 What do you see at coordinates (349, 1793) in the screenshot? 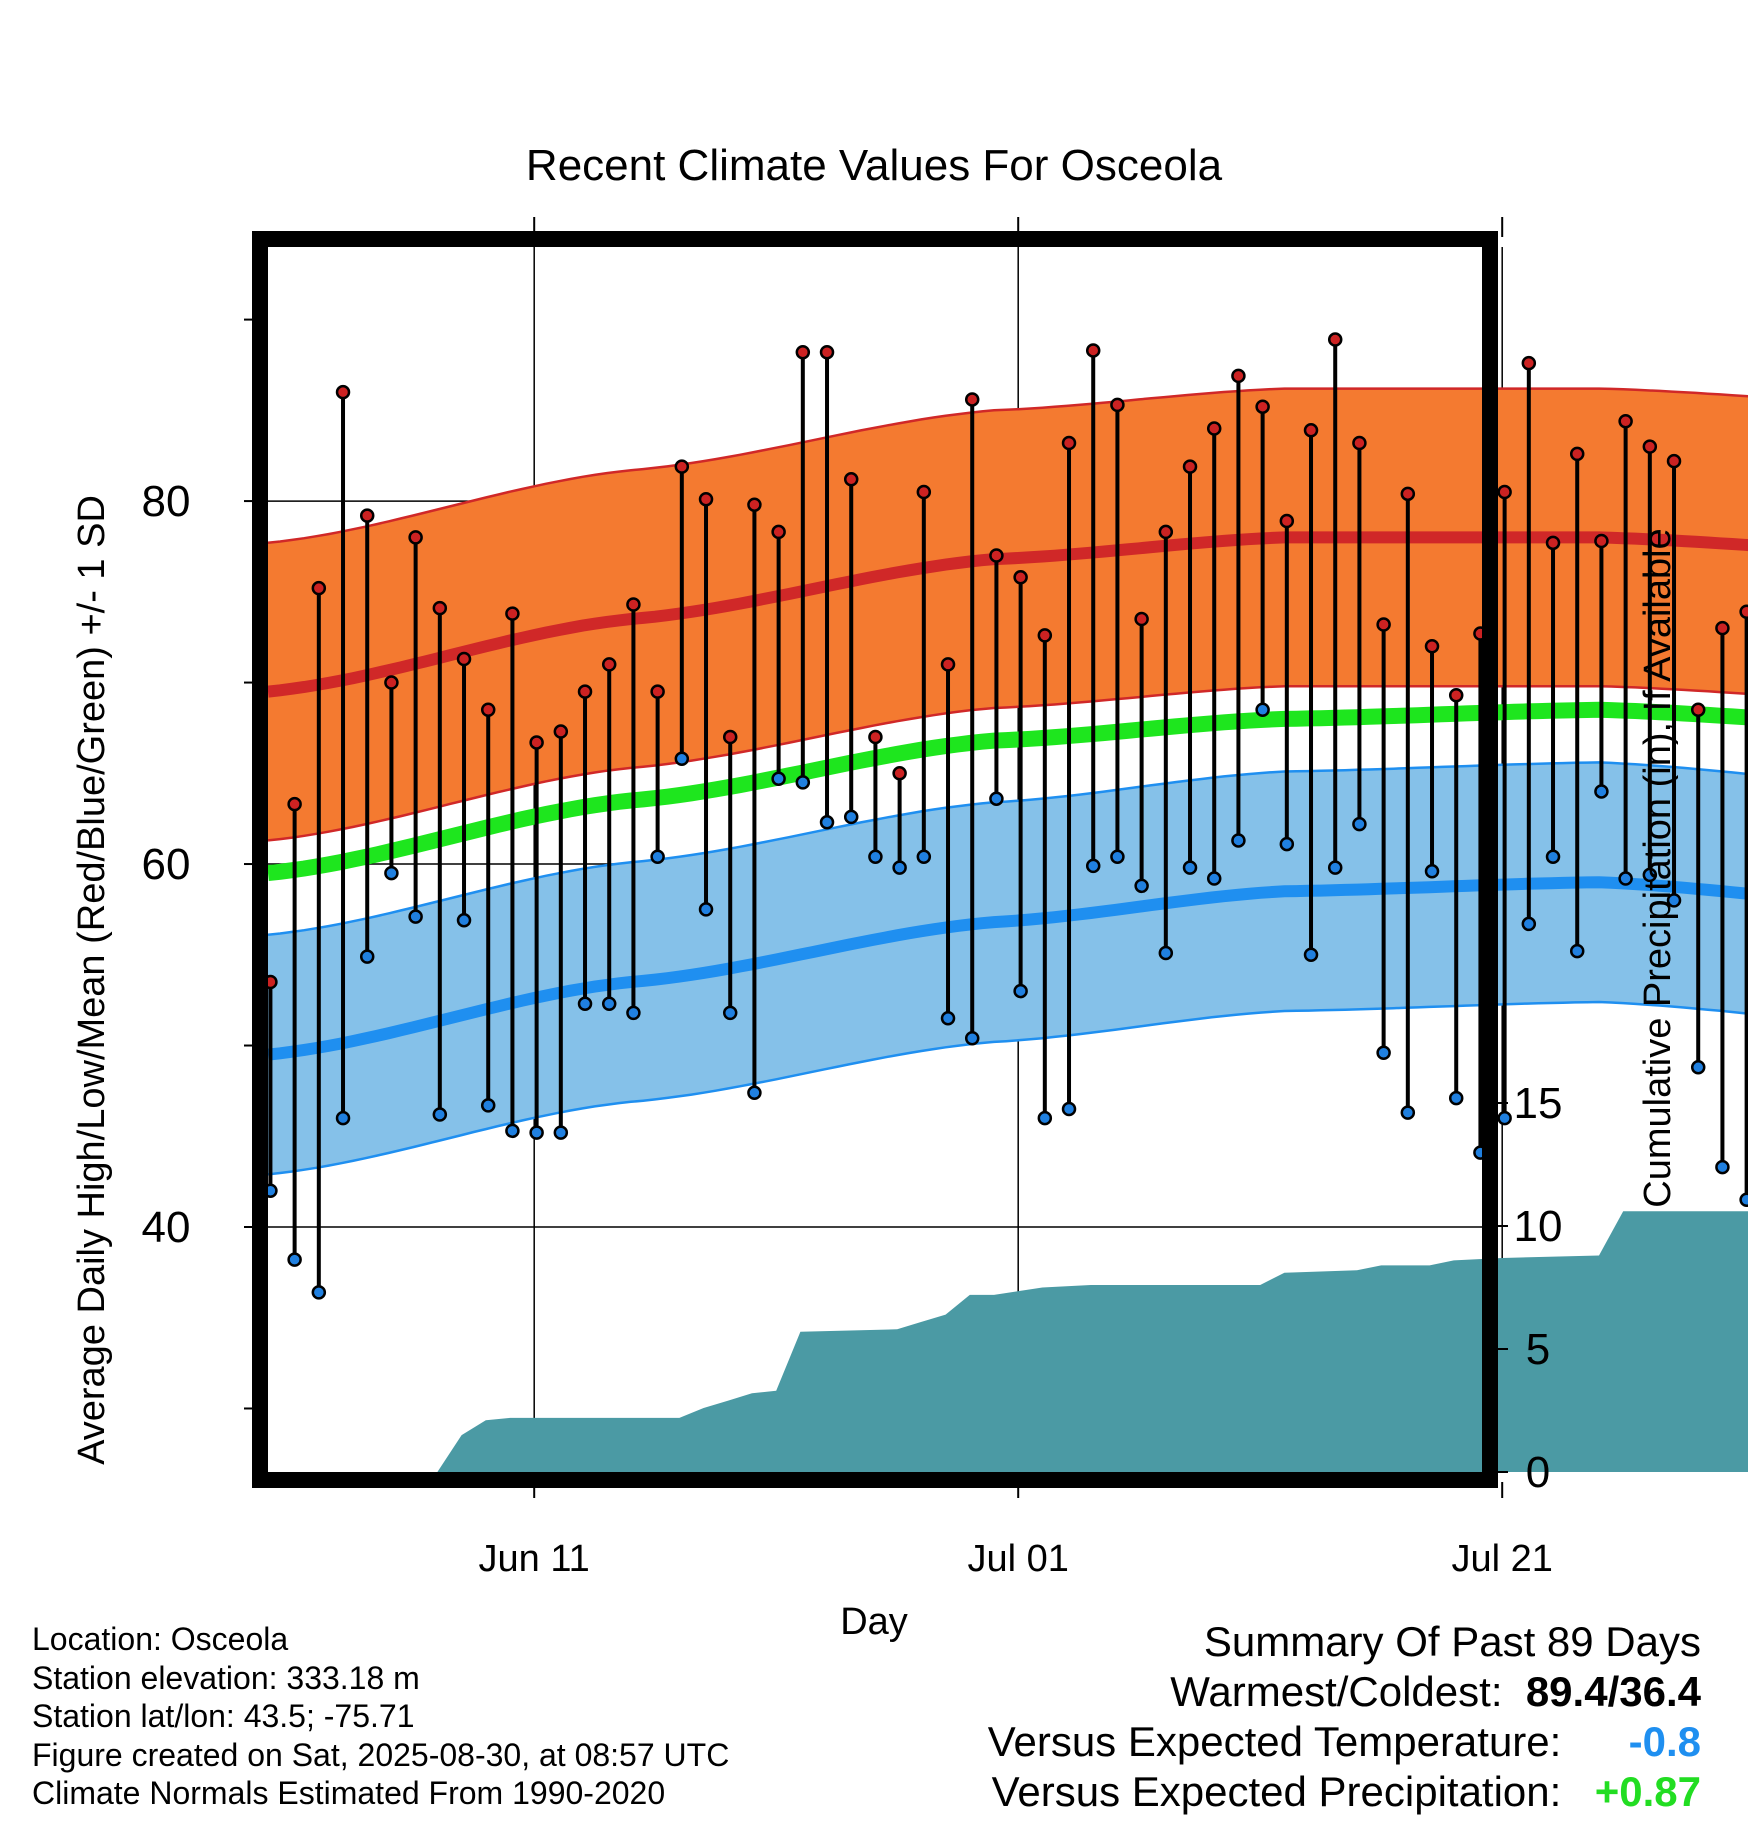
I see `normals-text: Climate Normals Estimated From 1990-2020` at bounding box center [349, 1793].